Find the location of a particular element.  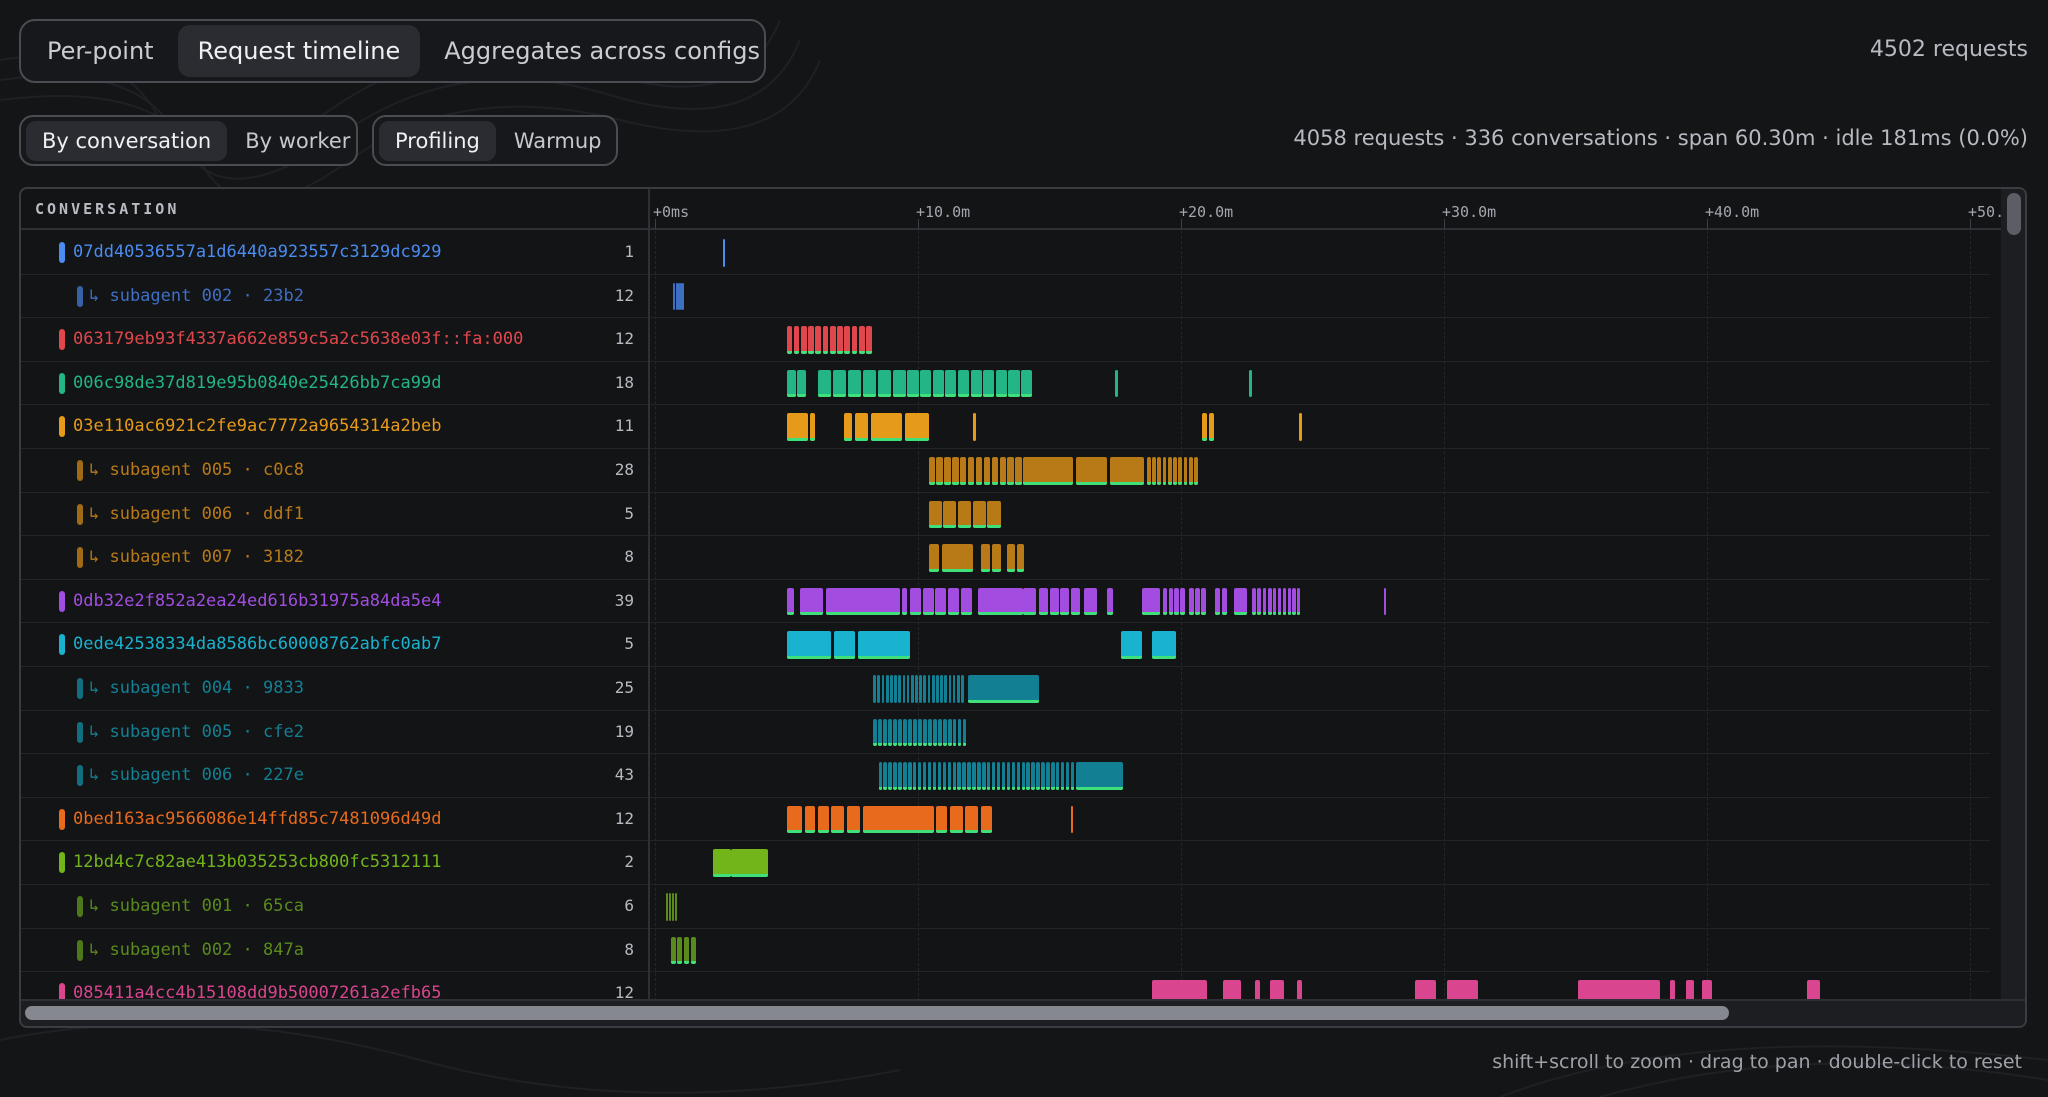

conversation-row: 006c98de37d819e95b0840e25426bb7ca99d 18 is located at coordinates (334, 384).